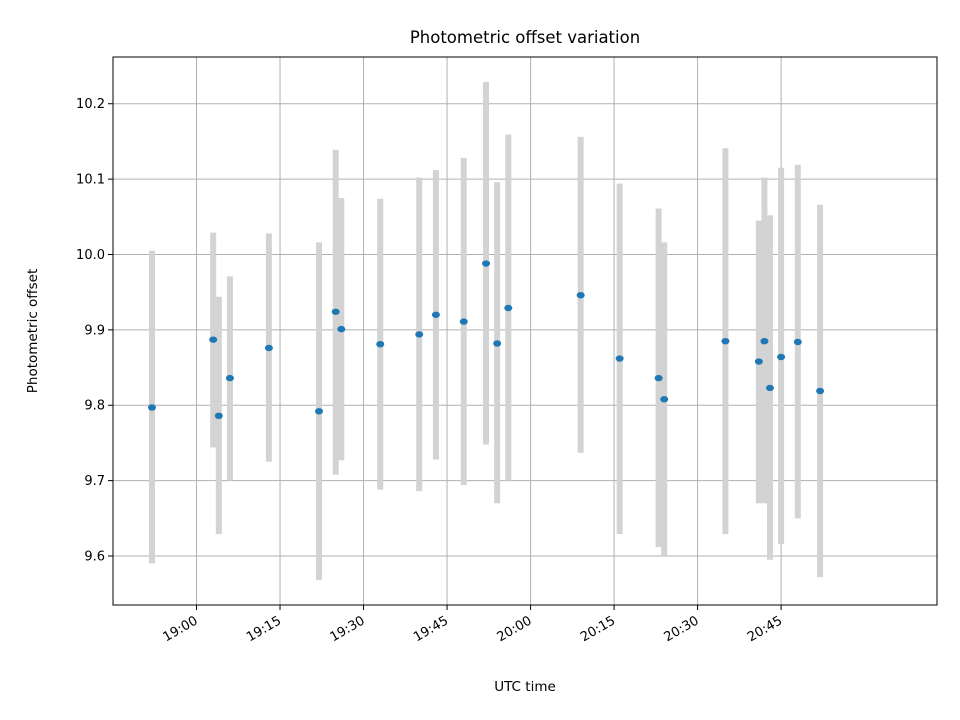 The width and height of the screenshot is (960, 720). I want to click on y-tick-label: 10.1, so click(90, 180).